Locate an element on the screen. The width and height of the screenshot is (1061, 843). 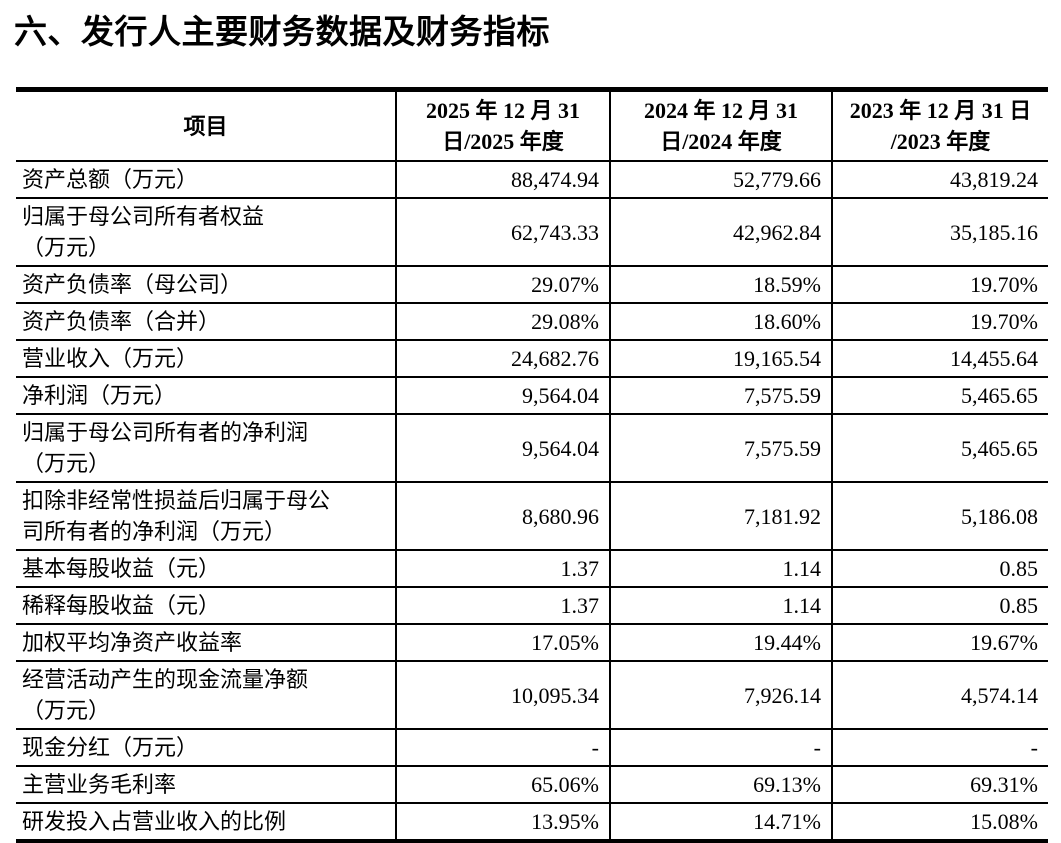
table-row: 资产负债率（母公司） 29.07% 18.59% 19.70% is located at coordinates (532, 284).